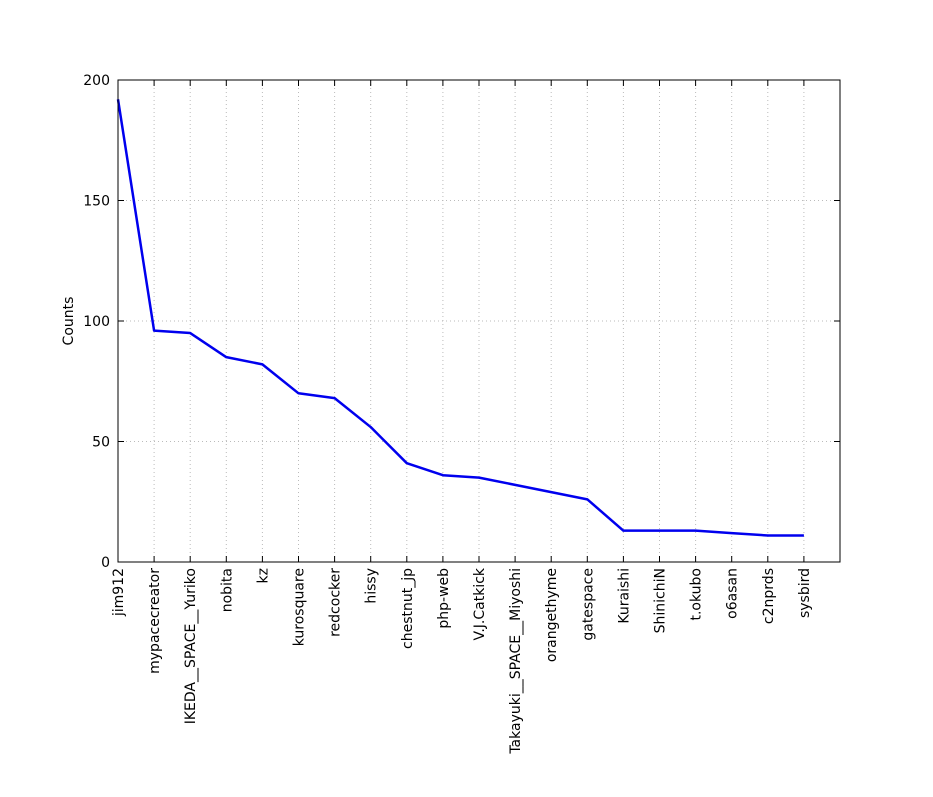 The width and height of the screenshot is (933, 797). I want to click on y-tick-label: 200, so click(96, 81).